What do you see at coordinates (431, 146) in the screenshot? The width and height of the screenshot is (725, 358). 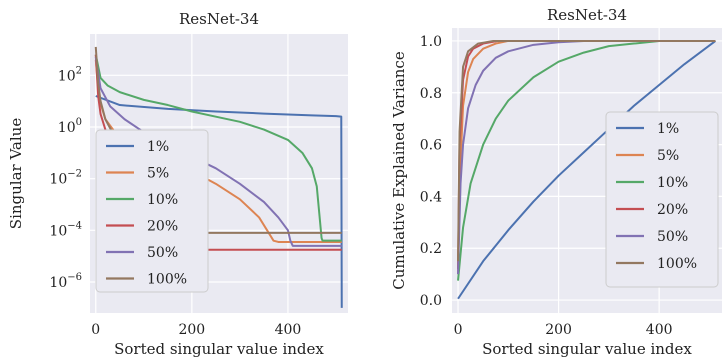 I see `rp-y-tick-label: 0.6` at bounding box center [431, 146].